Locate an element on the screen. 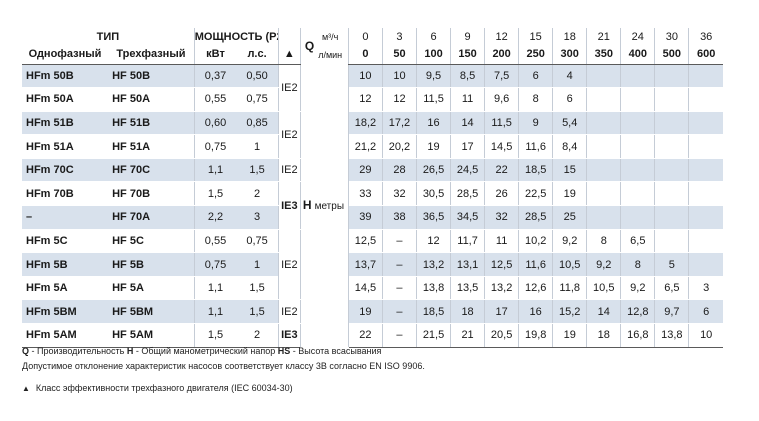 This screenshot has height=421, width=759. flow-unit-header: Q м³/ч л/мин is located at coordinates (324, 46).